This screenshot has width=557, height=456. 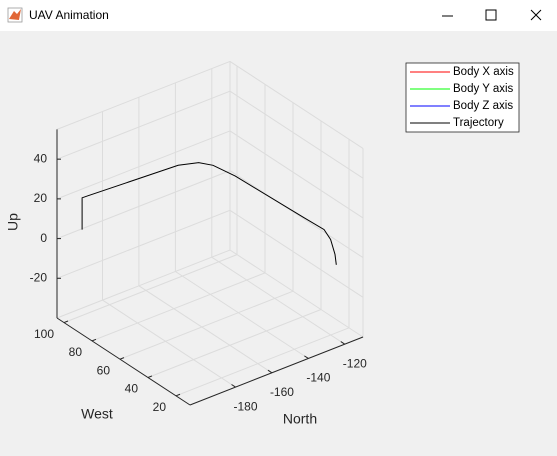 I want to click on x-axis-line, so click(x=276, y=371).